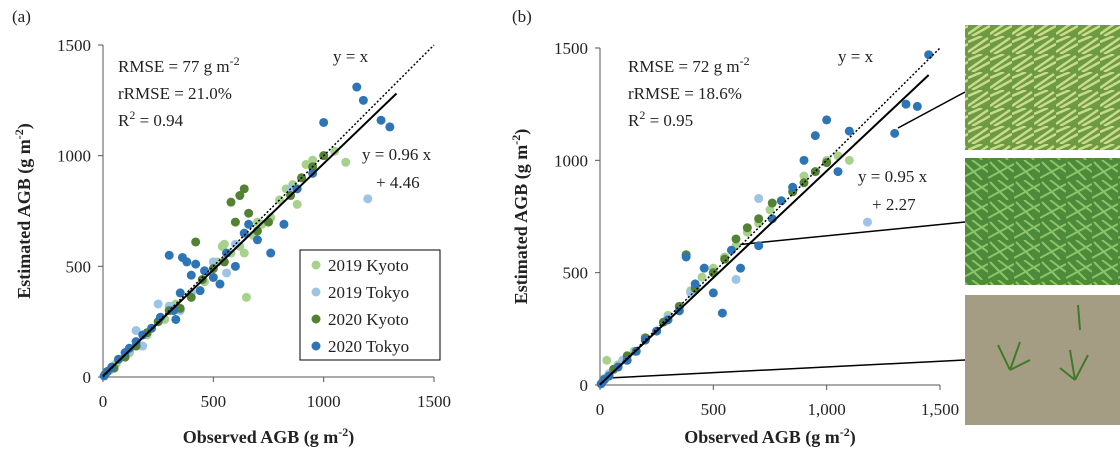 The width and height of the screenshot is (1120, 450). What do you see at coordinates (1042, 221) in the screenshot?
I see `photo-mid-stage` at bounding box center [1042, 221].